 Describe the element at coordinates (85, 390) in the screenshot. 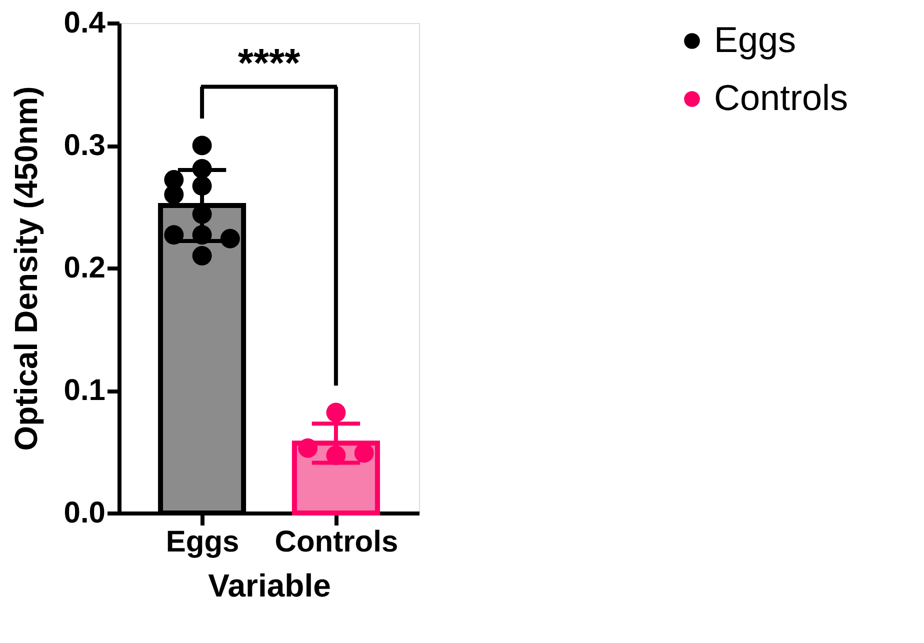

I see `y-tick-label: 0.1` at that location.